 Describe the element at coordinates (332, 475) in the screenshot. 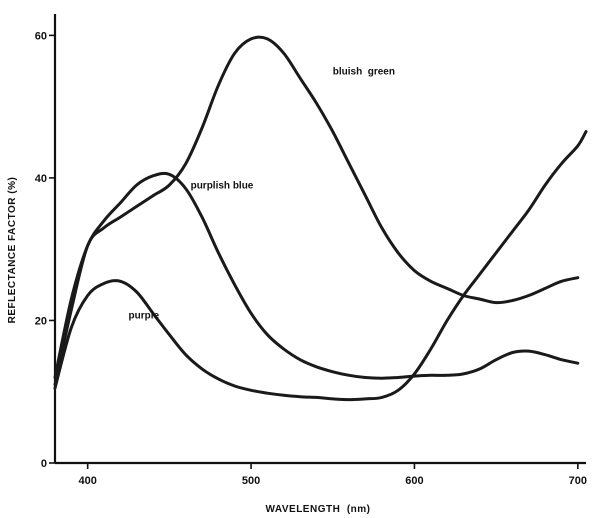

I see `x-ticks: 400 500 600 700` at that location.